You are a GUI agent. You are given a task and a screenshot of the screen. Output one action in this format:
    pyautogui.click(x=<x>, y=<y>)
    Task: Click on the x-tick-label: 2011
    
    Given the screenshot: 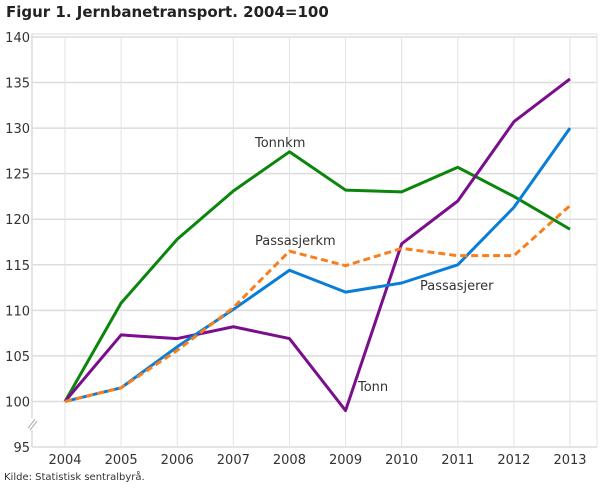 What is the action you would take?
    pyautogui.click(x=457, y=460)
    